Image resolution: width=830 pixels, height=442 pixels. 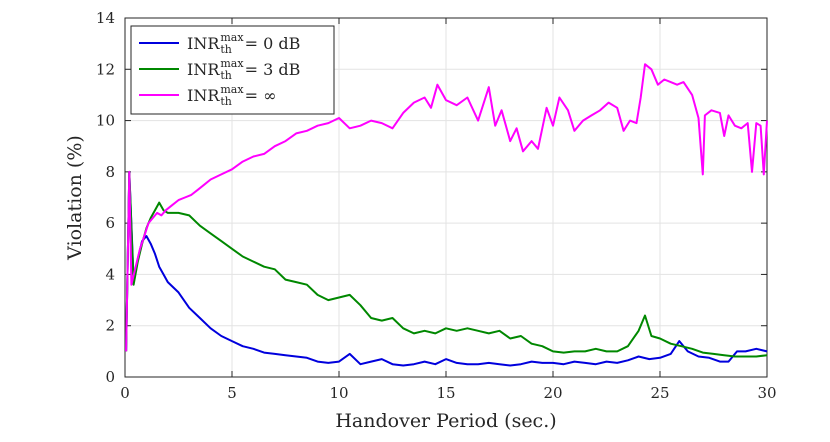 I want to click on y-tick-label: 2, so click(x=110, y=326).